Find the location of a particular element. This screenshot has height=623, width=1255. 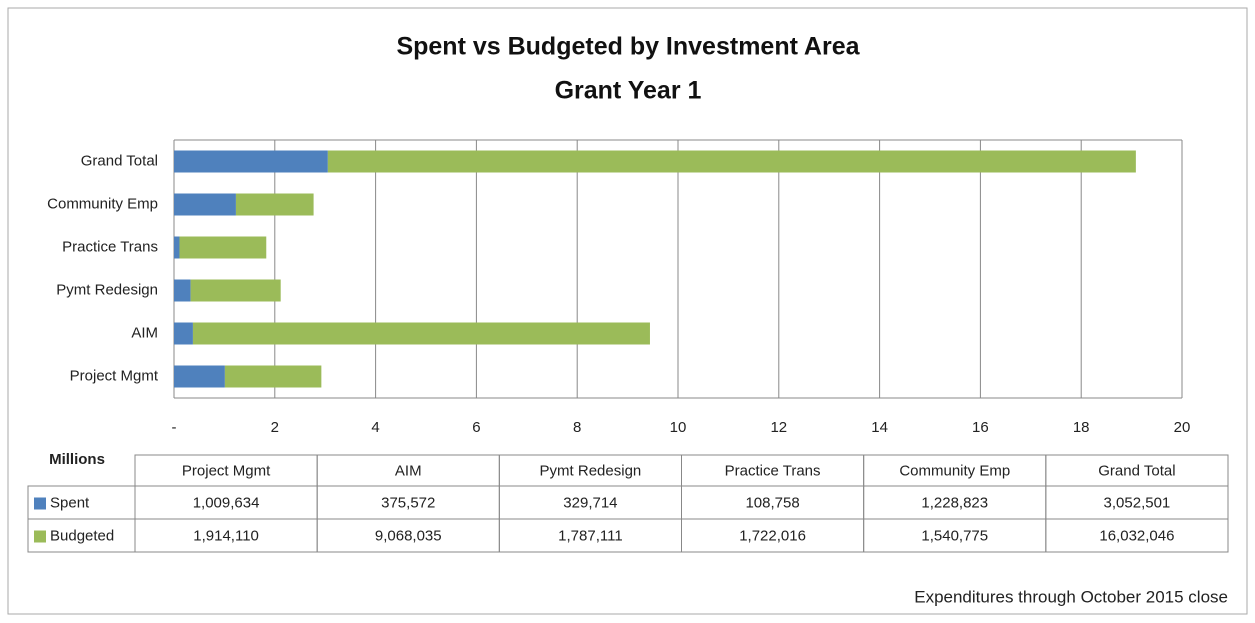

y-tick-label: Project Mgmt is located at coordinates (114, 375).